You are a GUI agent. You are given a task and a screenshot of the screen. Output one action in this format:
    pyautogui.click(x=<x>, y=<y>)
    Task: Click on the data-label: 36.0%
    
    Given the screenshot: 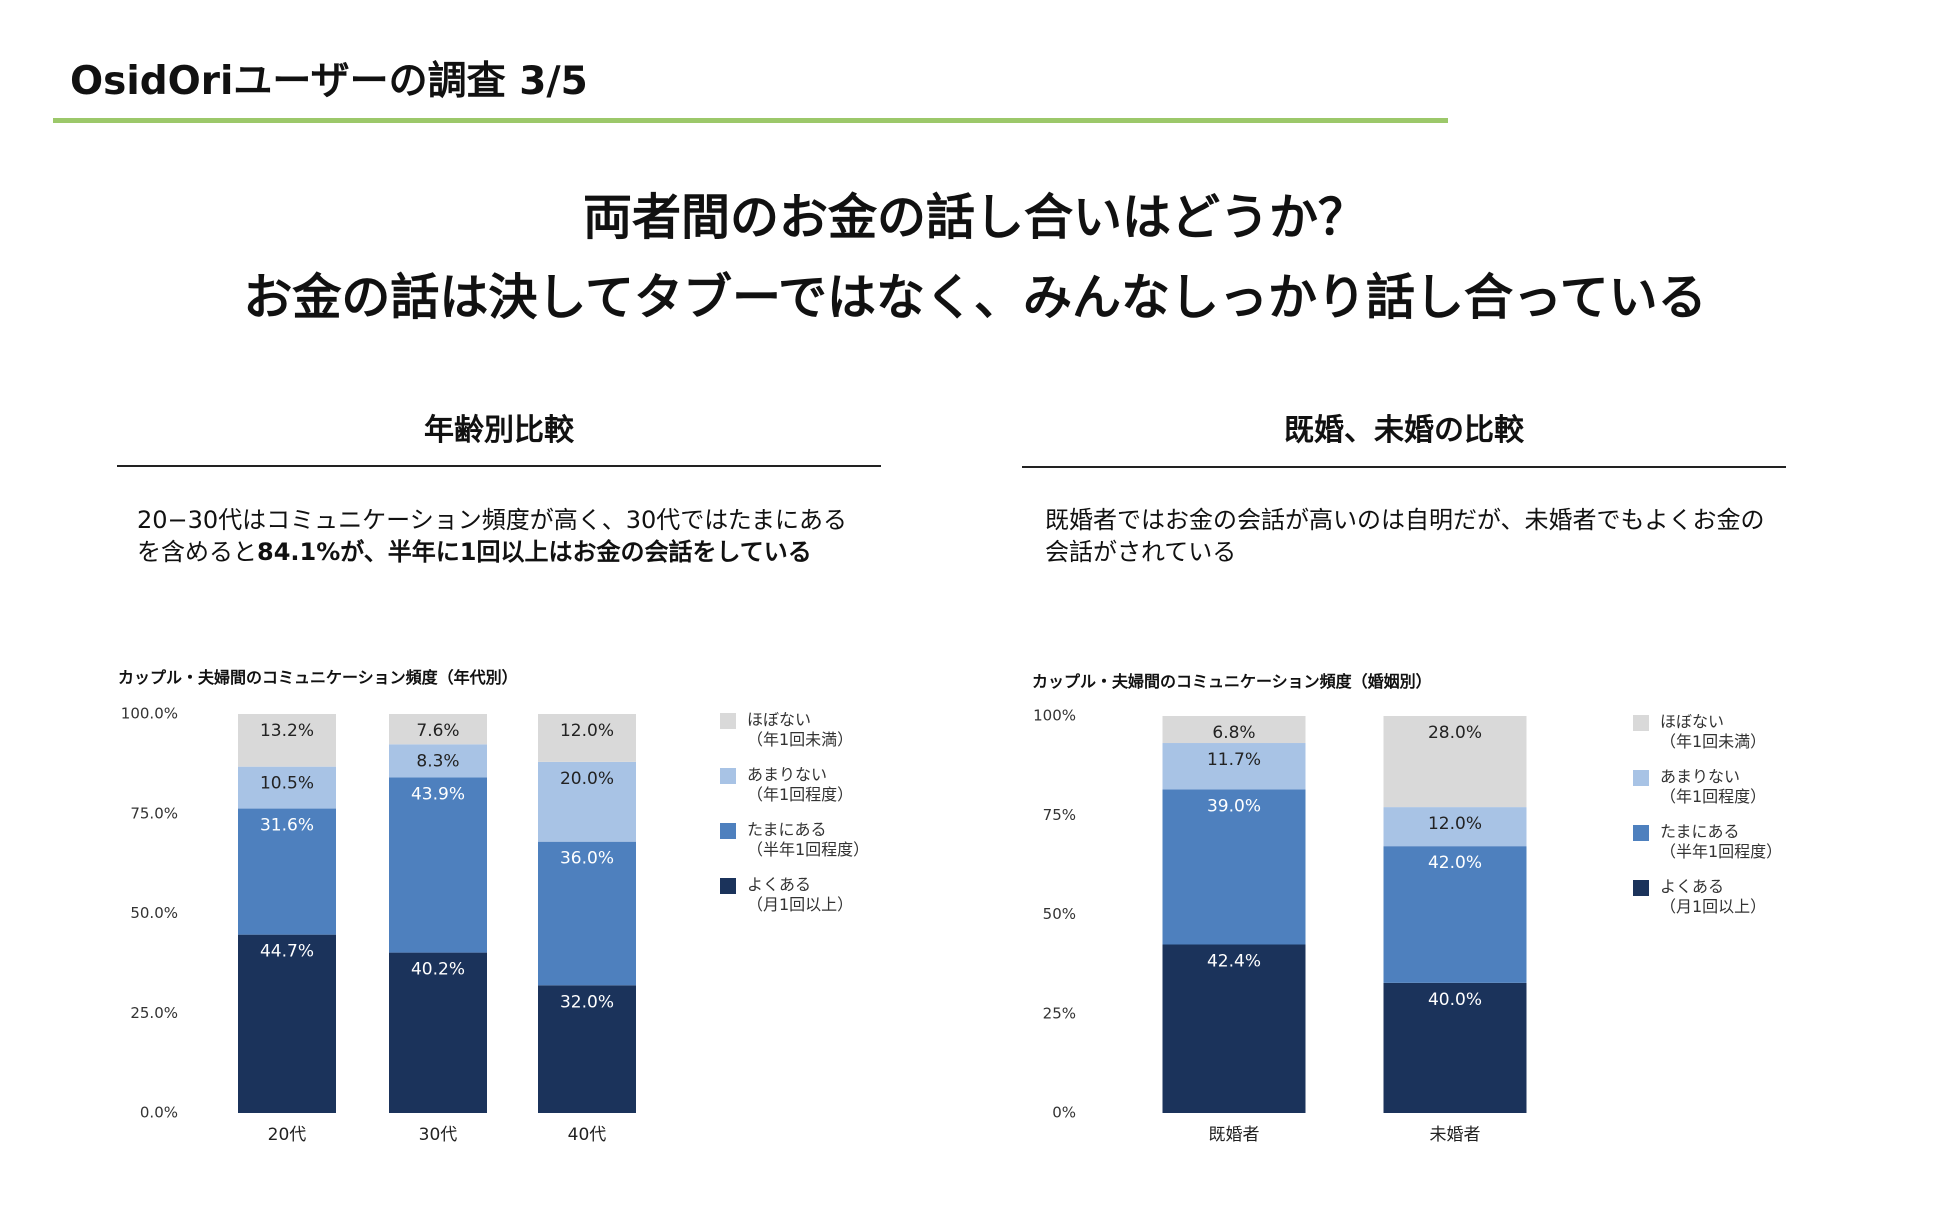 What is the action you would take?
    pyautogui.click(x=587, y=859)
    